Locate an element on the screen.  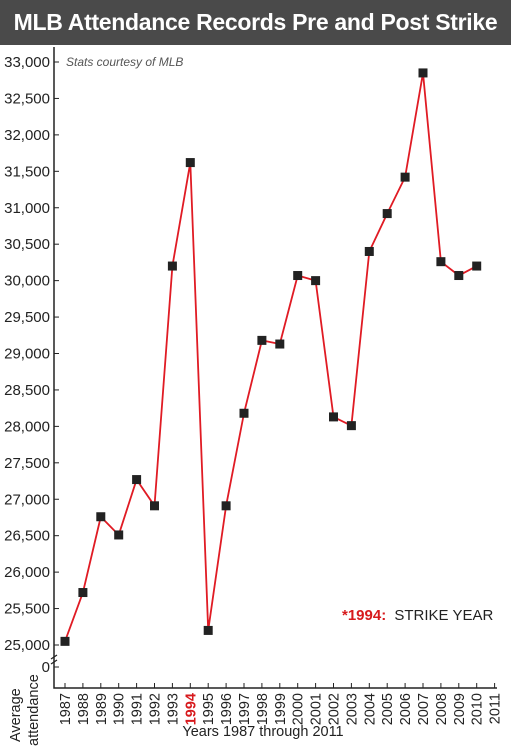
x-tick-label: 1989 is located at coordinates (102, 709).